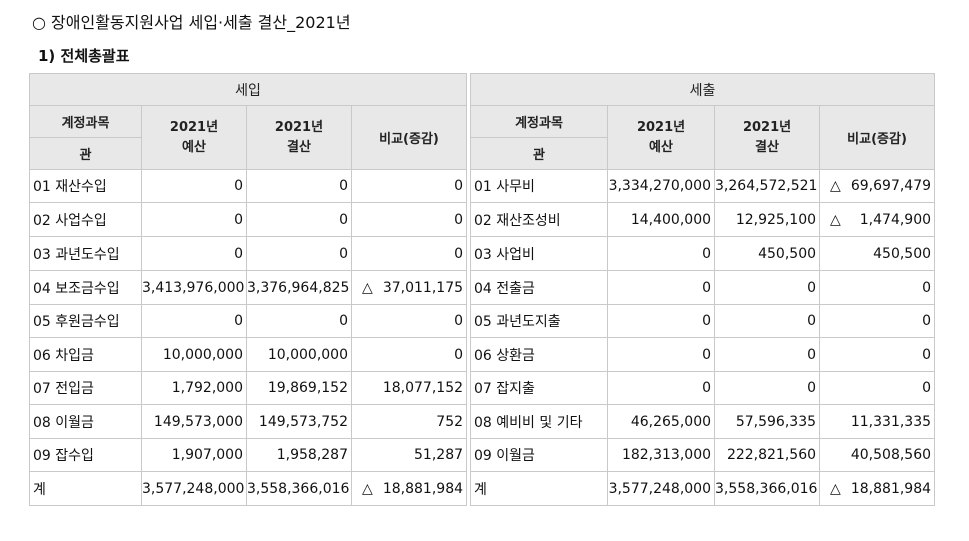 The image size is (969, 541). Describe the element at coordinates (299, 137) in the screenshot. I see `income-settlement-header: 2021년 결산` at that location.